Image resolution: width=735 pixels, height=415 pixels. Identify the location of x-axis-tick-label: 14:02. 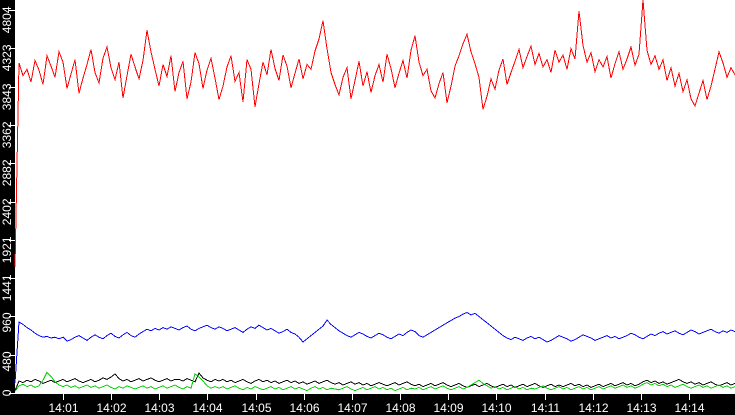
(111, 408).